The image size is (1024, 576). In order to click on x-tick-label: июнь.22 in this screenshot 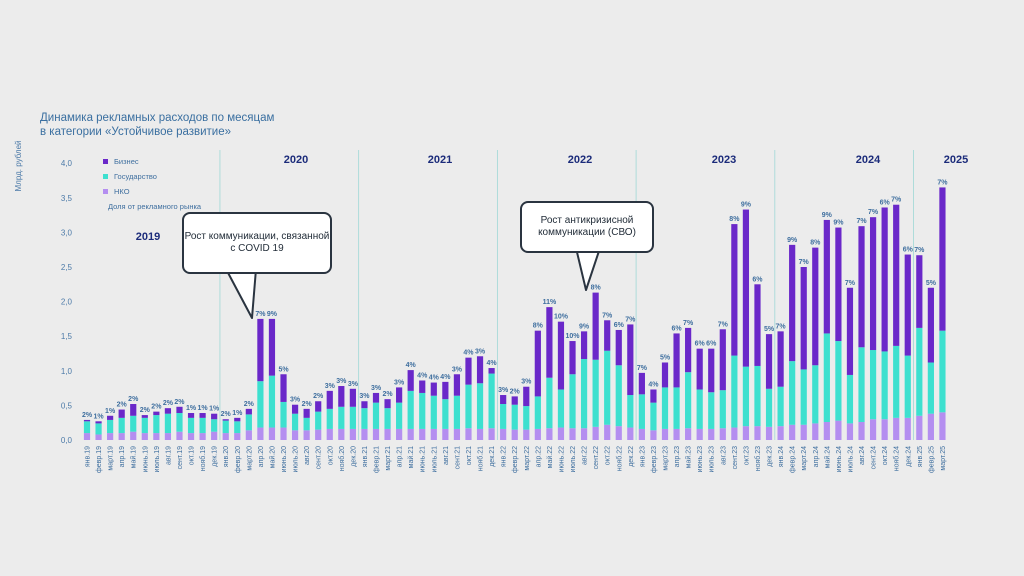, I will do `click(561, 459)`.